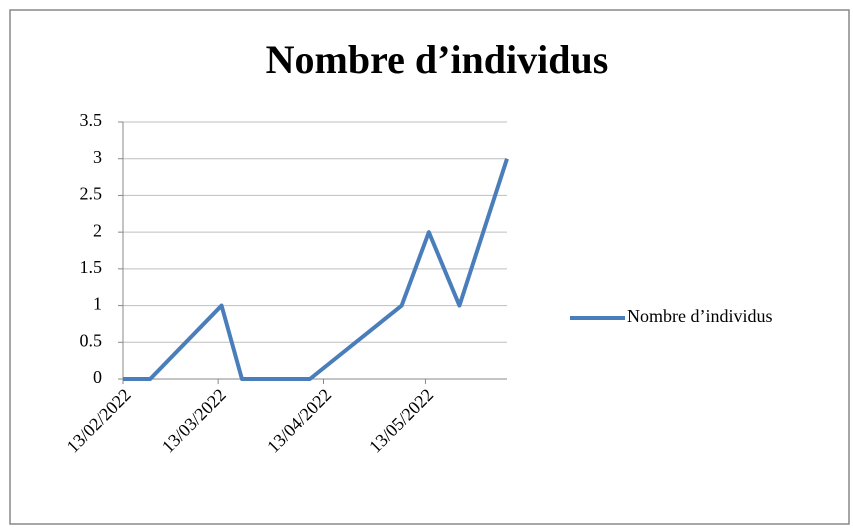 The image size is (853, 530). What do you see at coordinates (97, 377) in the screenshot?
I see `y-tick-label: 0` at bounding box center [97, 377].